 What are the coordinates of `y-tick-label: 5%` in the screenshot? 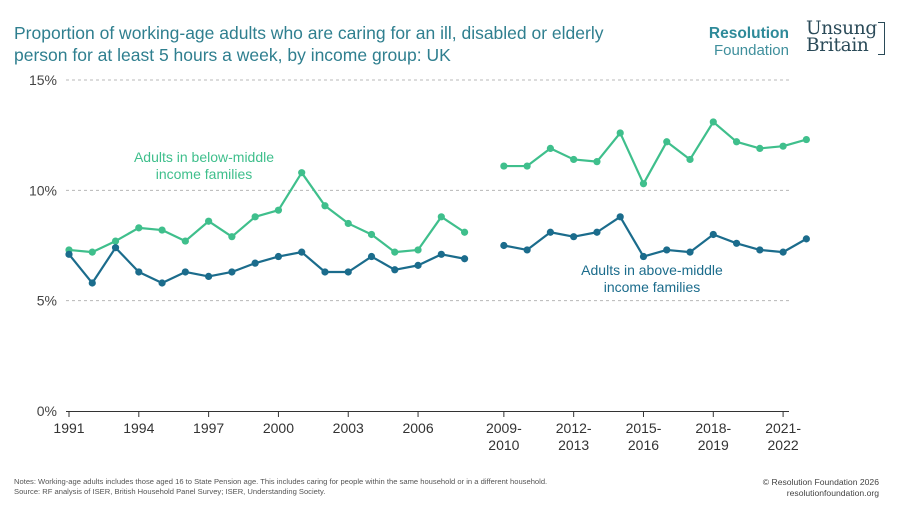 It's located at (47, 301).